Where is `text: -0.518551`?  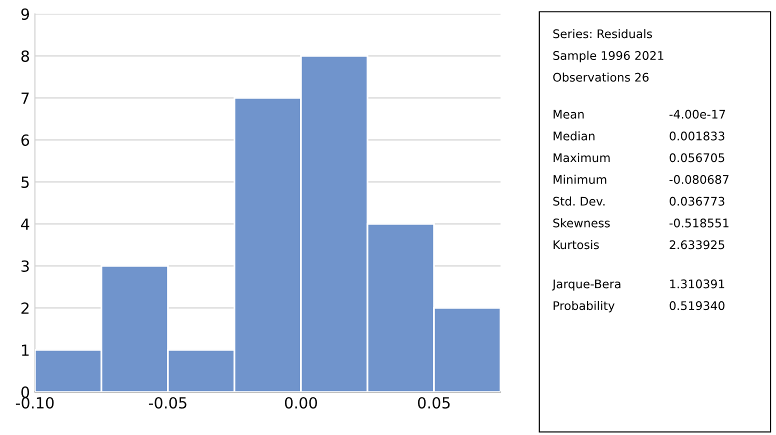
text: -0.518551 is located at coordinates (698, 223).